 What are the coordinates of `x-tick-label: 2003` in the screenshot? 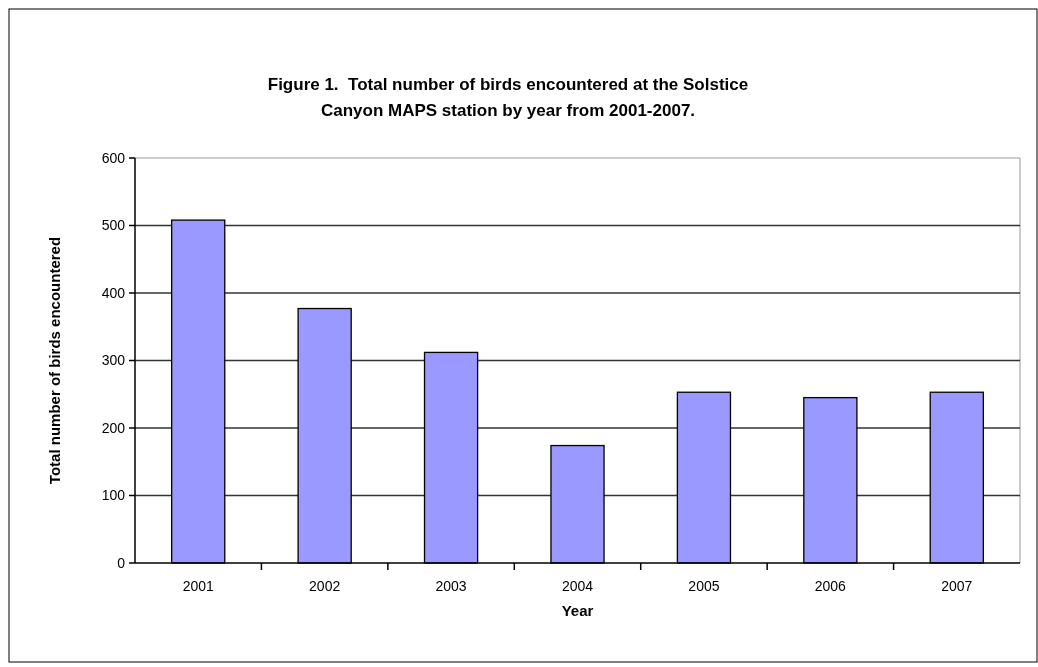 It's located at (451, 586).